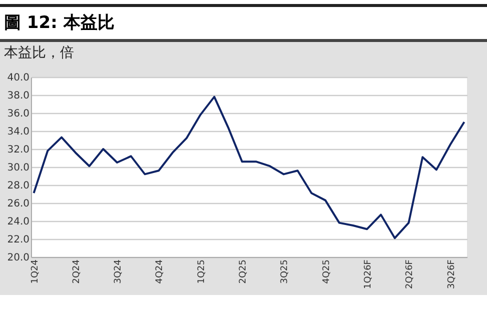 Image resolution: width=487 pixels, height=310 pixels. Describe the element at coordinates (18, 186) in the screenshot. I see `y-tick-label: 28.0` at that location.